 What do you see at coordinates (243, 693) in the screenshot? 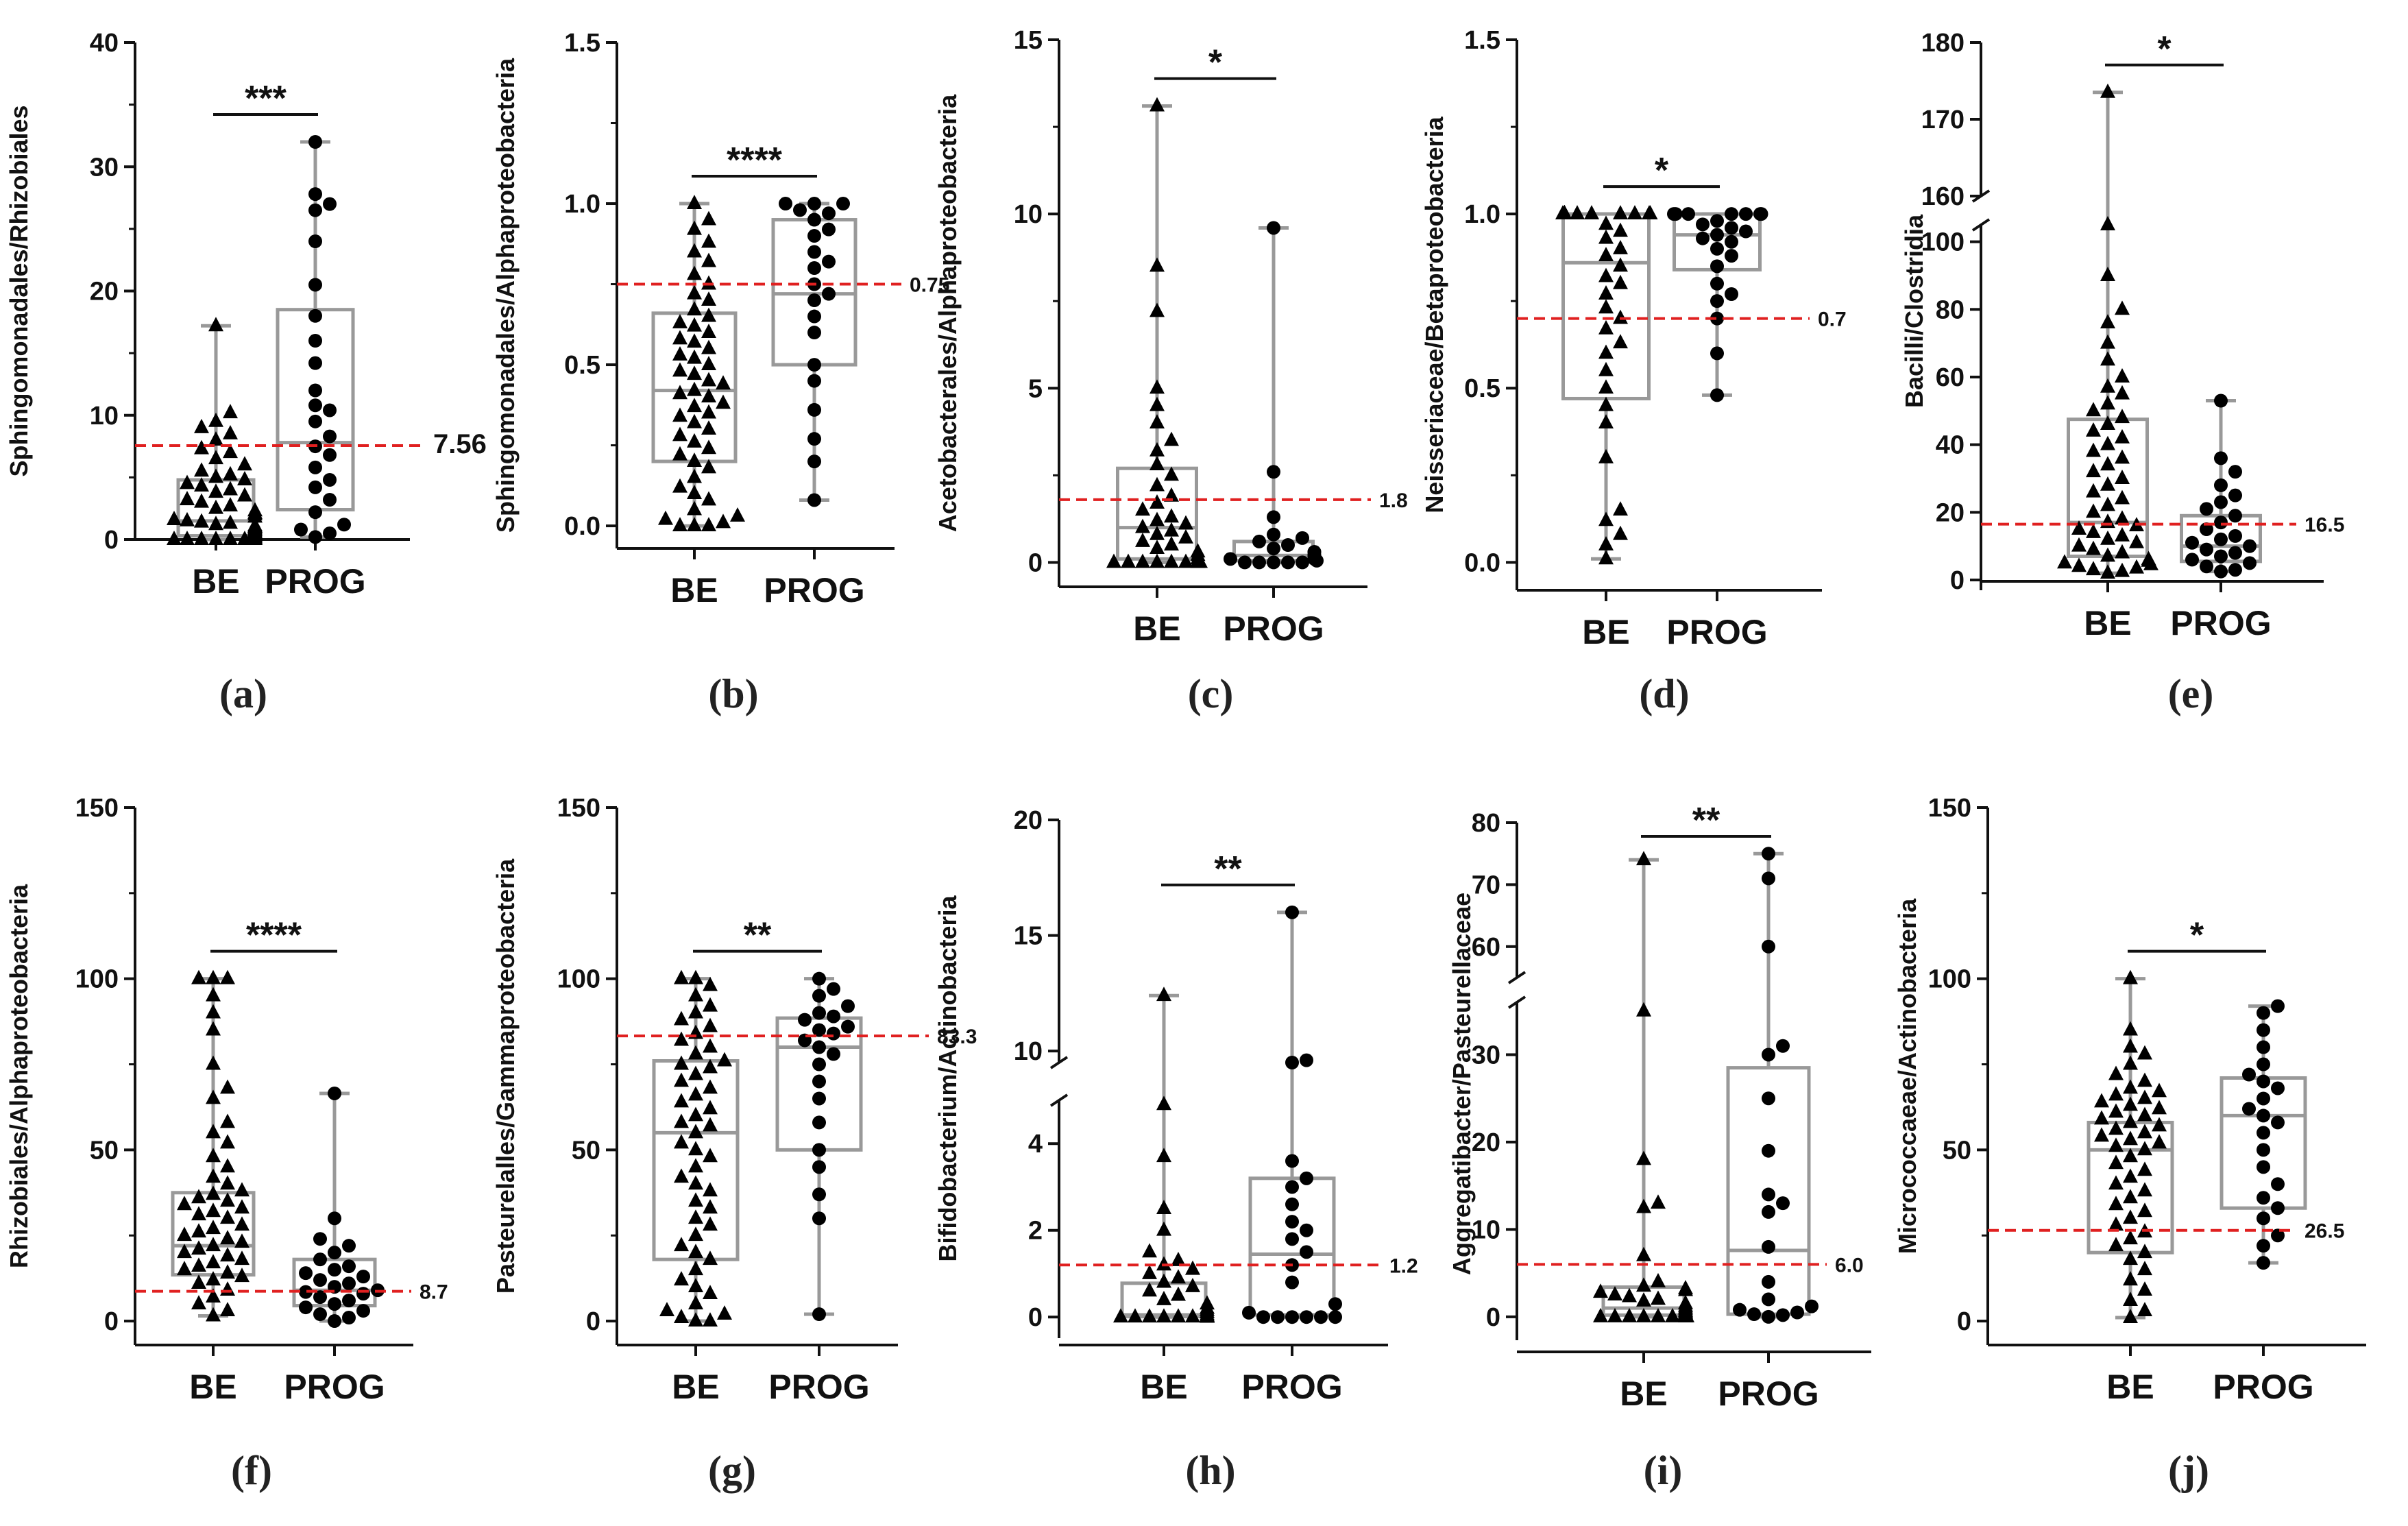
I see `panel-letter: (a)` at bounding box center [243, 693].